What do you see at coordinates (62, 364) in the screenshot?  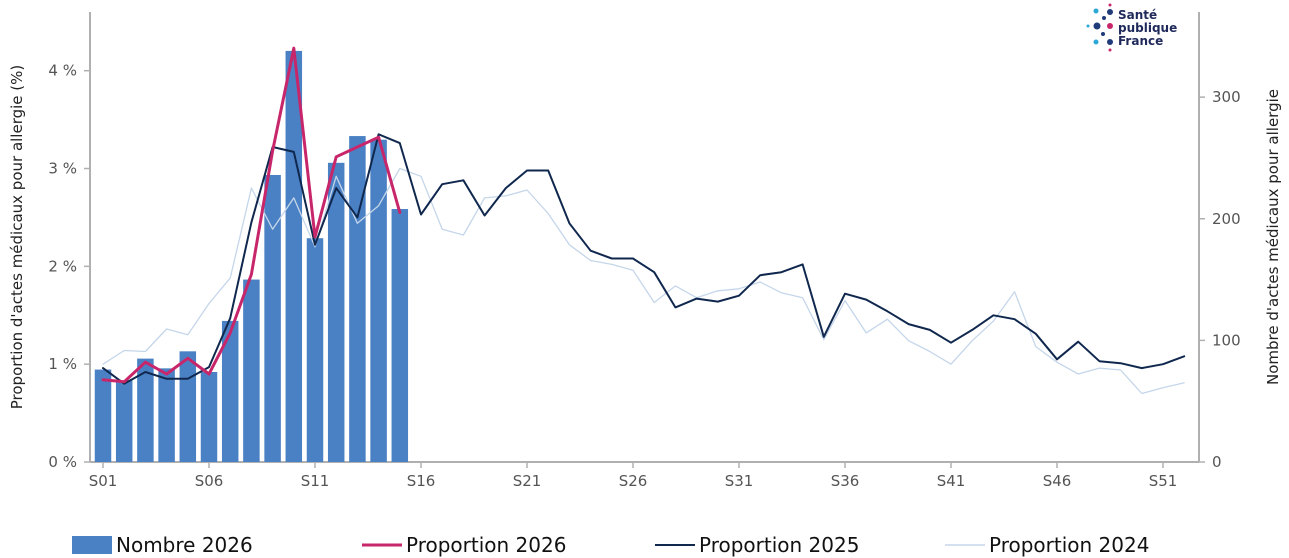 I see `left-tick-label: 1 %` at bounding box center [62, 364].